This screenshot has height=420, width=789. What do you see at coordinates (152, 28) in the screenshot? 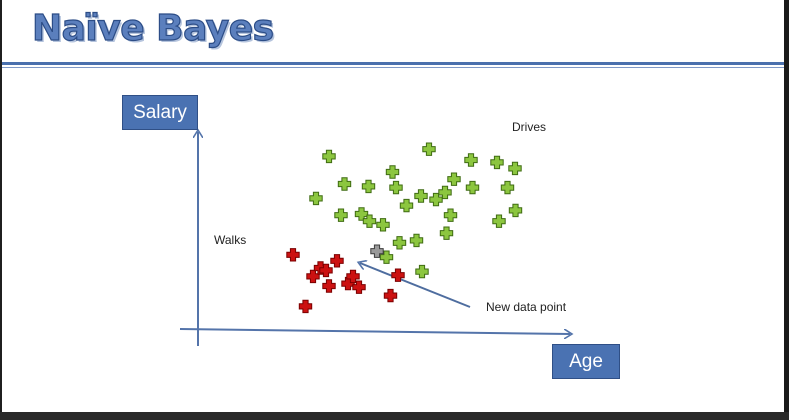
I see `slide-title: Naïve Bayes` at bounding box center [152, 28].